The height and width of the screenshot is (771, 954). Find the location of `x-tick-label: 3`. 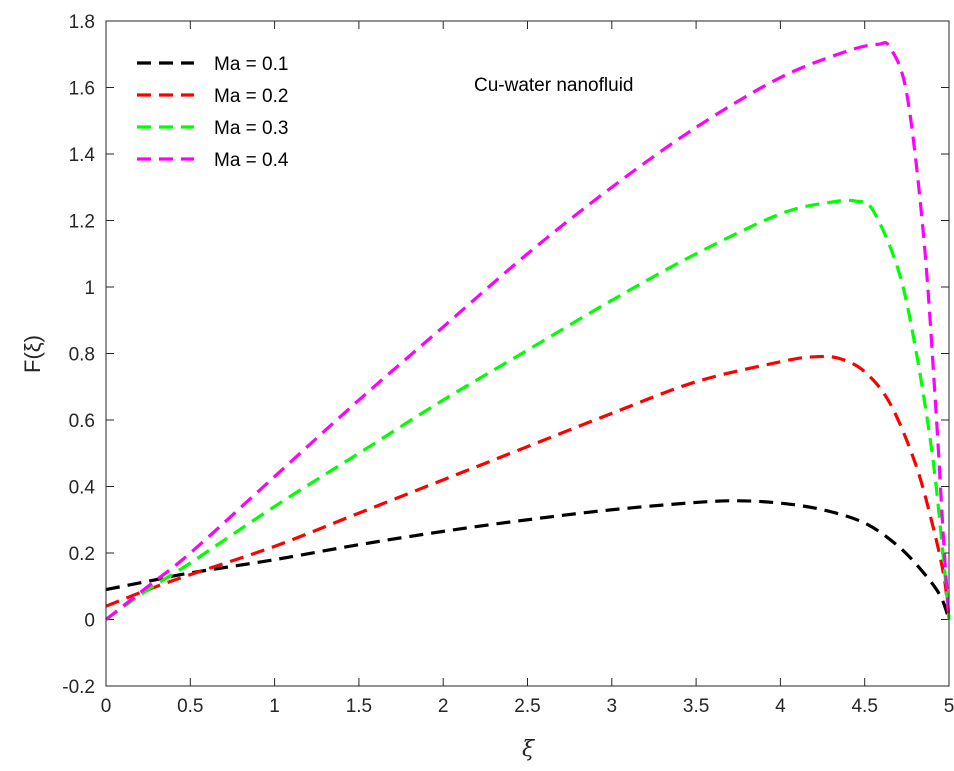

x-tick-label: 3 is located at coordinates (612, 706).